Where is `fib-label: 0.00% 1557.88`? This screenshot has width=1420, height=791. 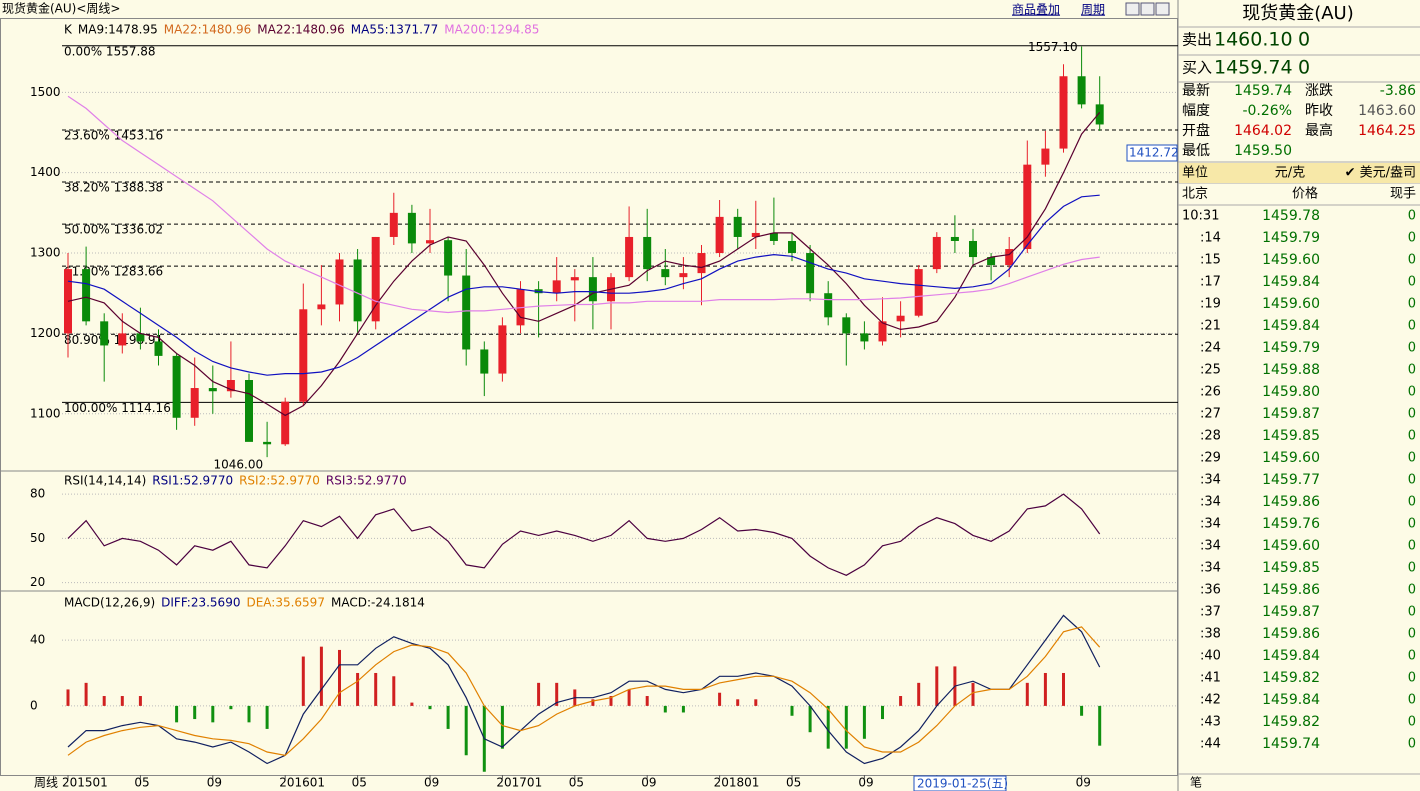
fib-label: 0.00% 1557.88 is located at coordinates (110, 51).